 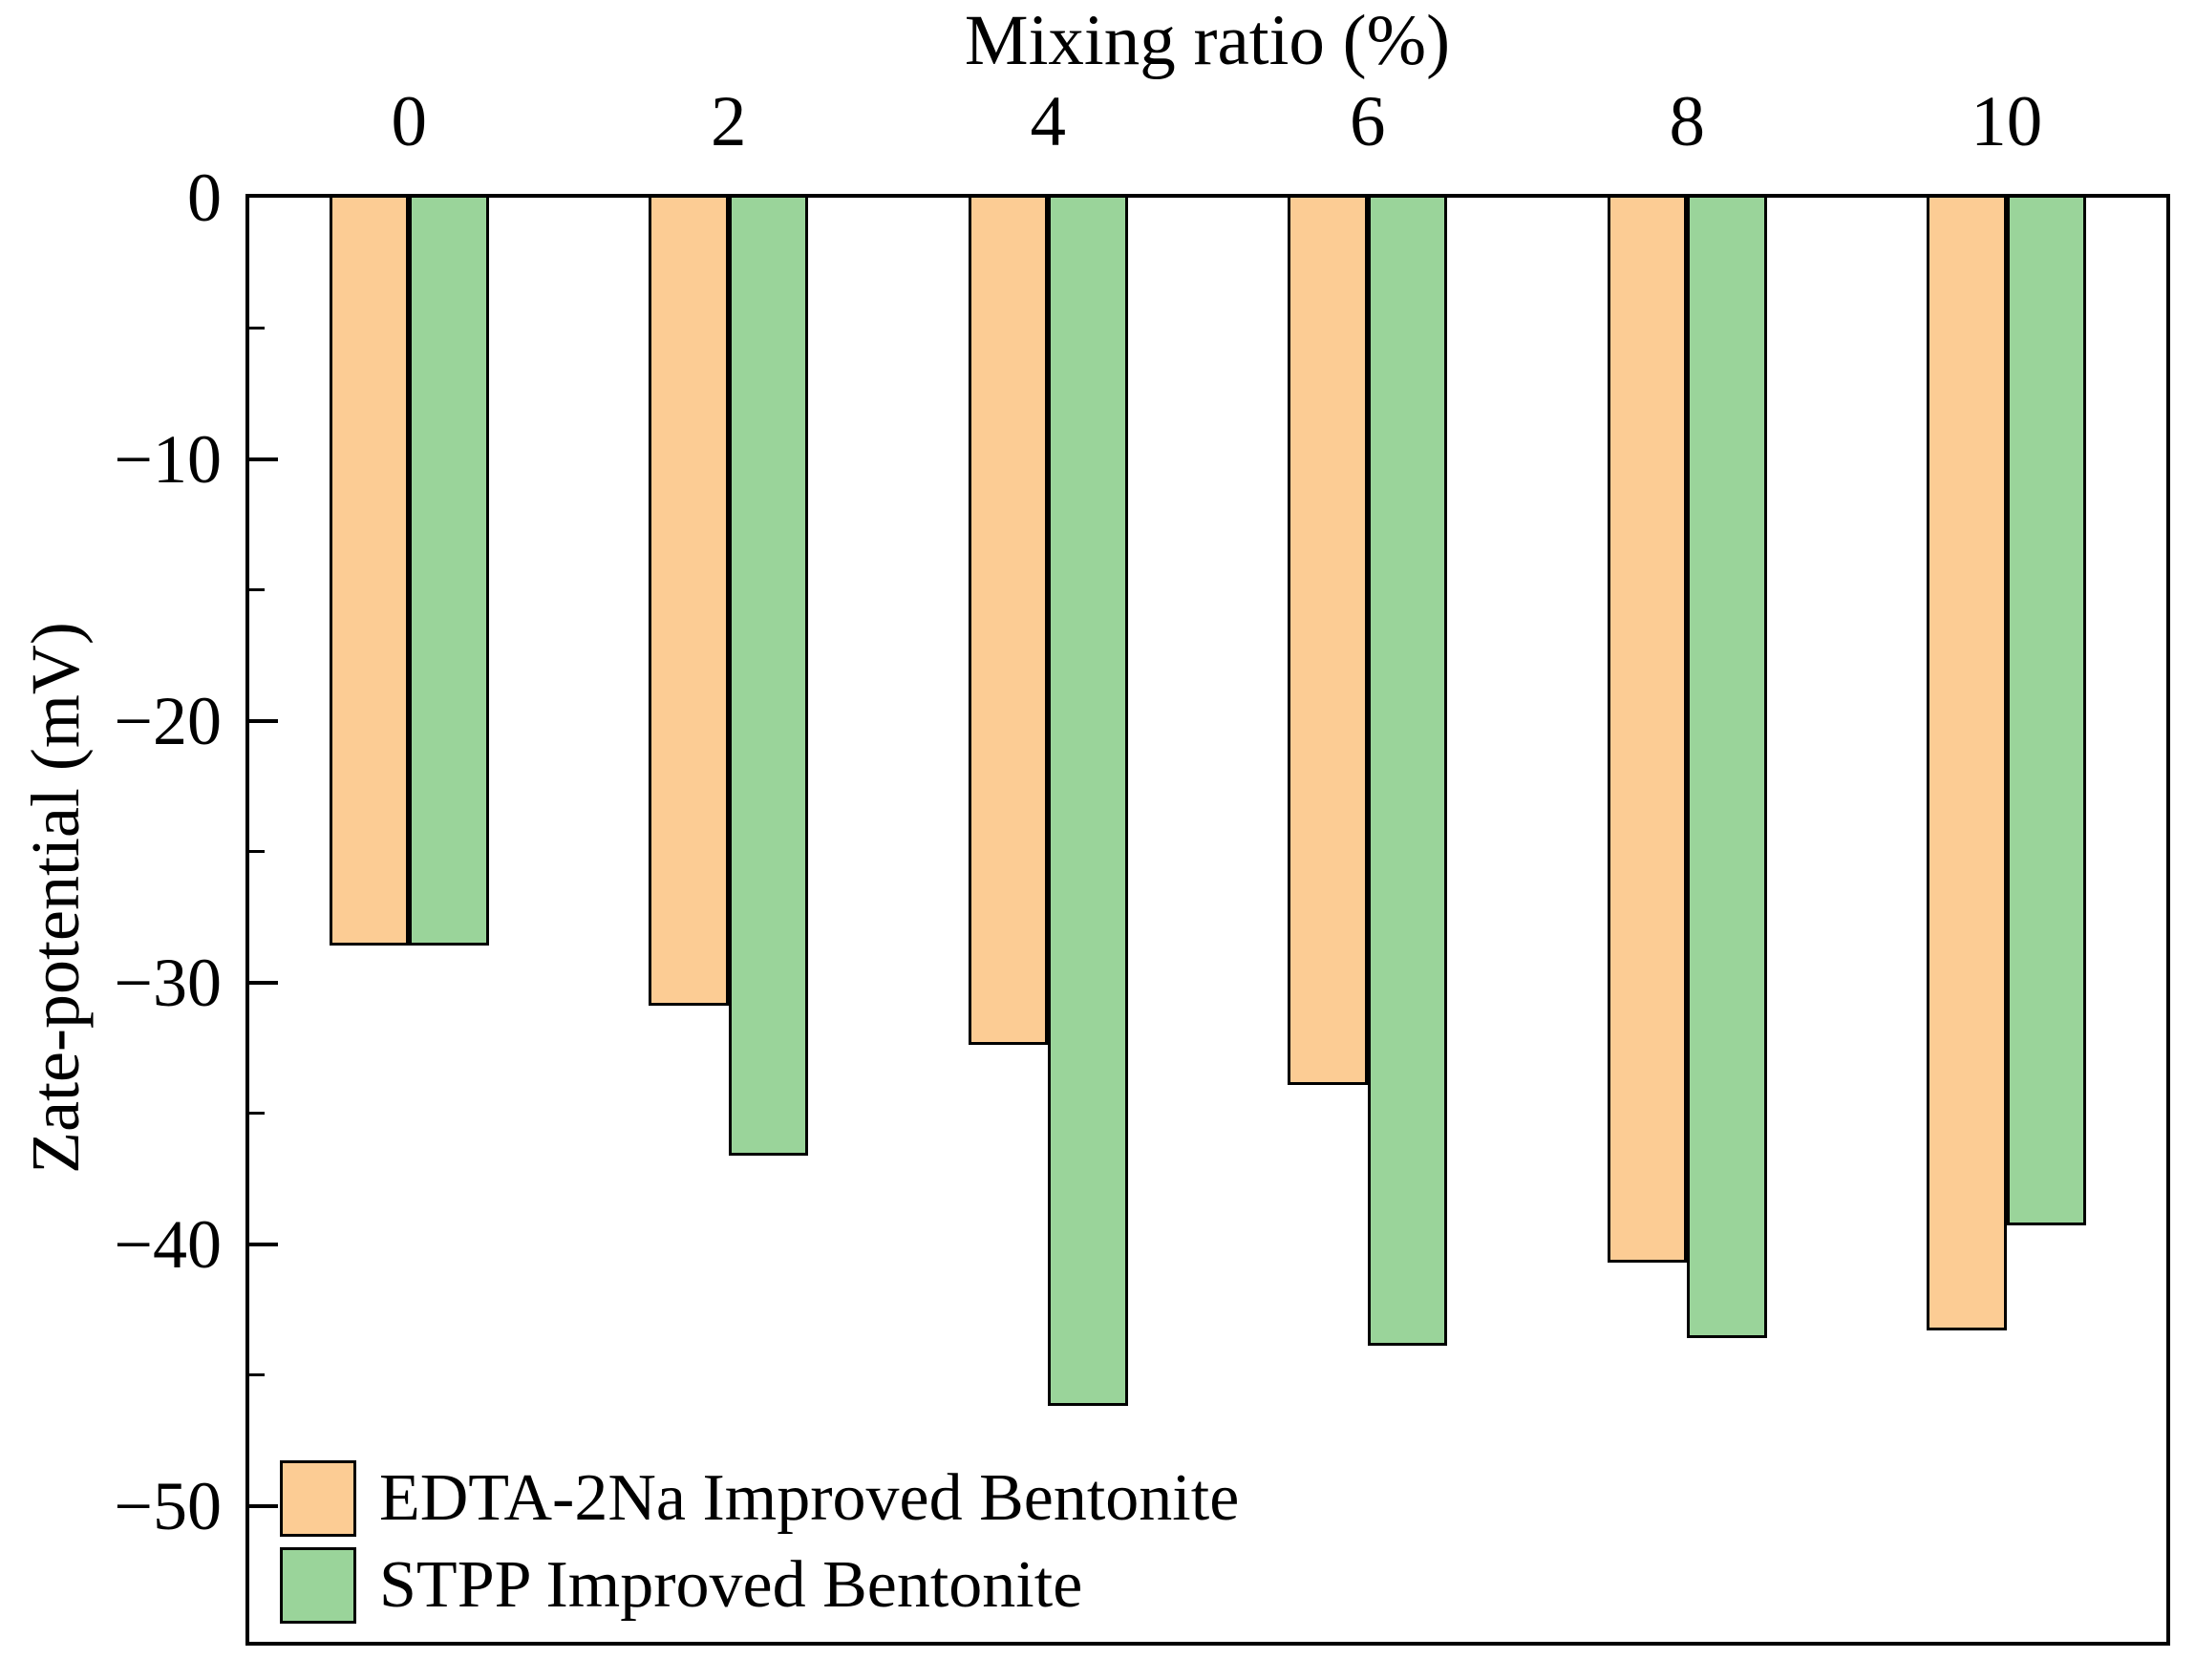 I want to click on x-tick-label-8: 8, so click(x=1687, y=121).